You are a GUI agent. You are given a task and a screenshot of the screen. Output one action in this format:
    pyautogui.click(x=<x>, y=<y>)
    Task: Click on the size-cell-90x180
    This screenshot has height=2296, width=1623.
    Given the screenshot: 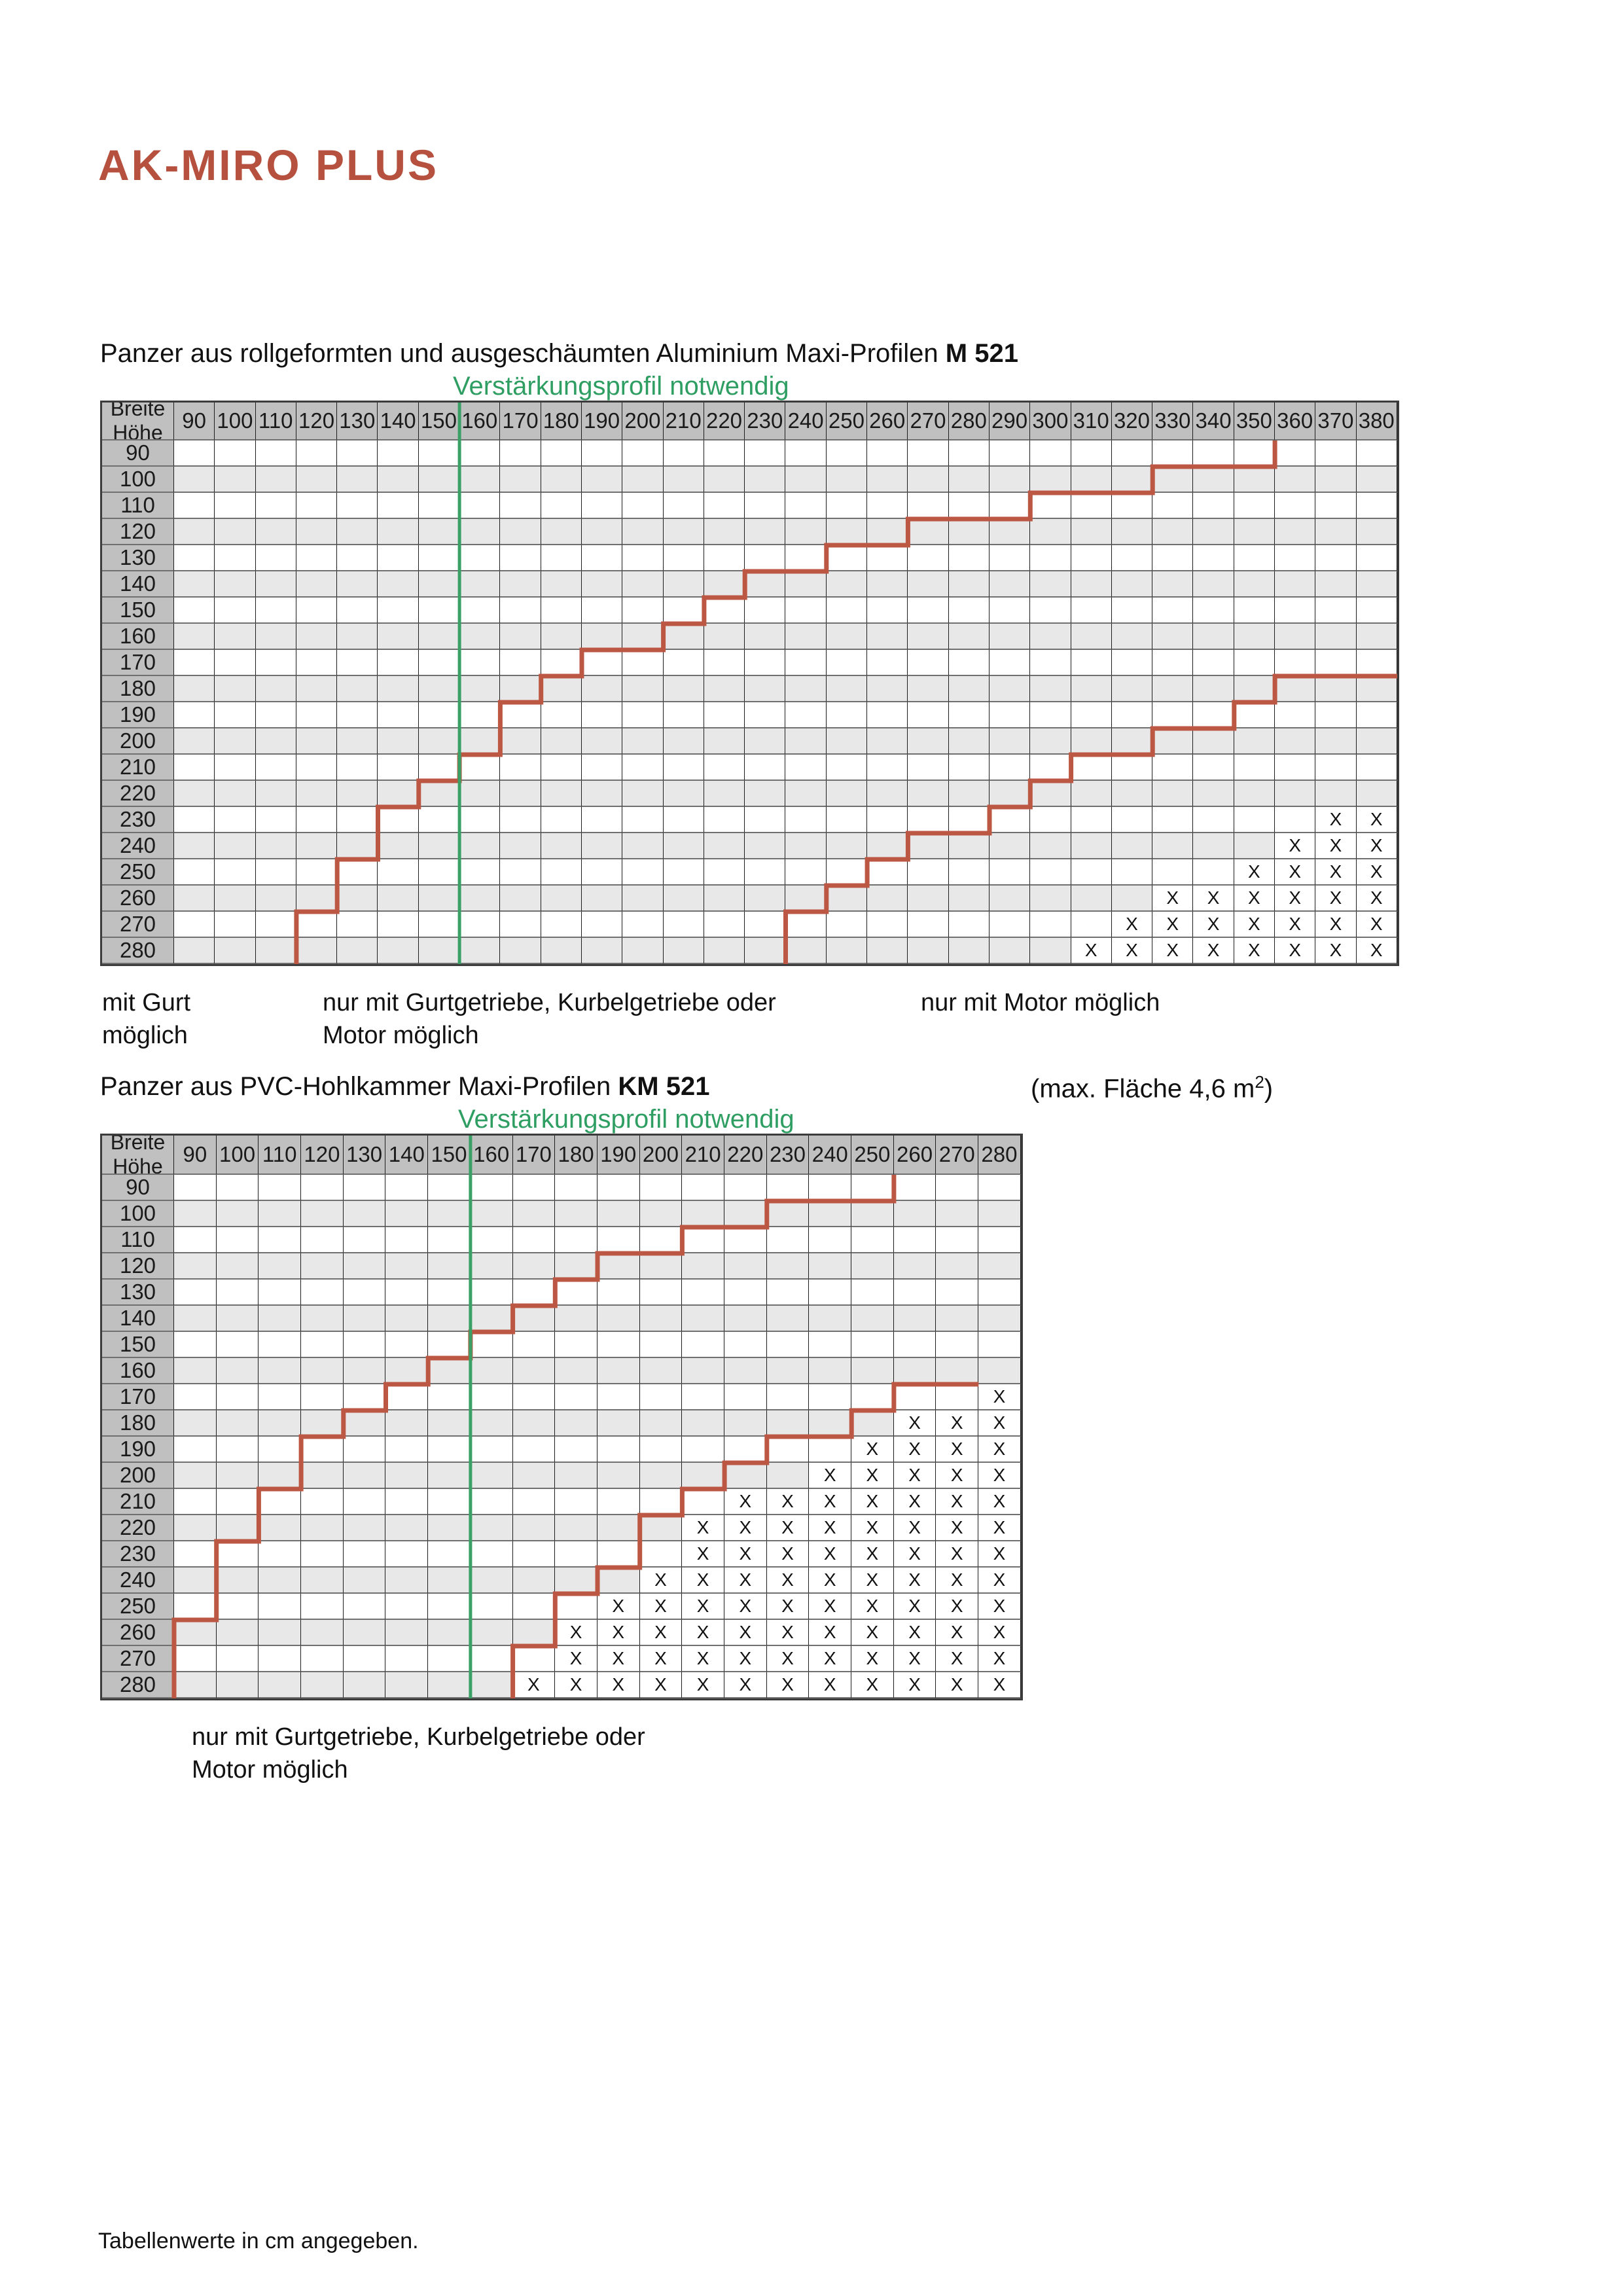 What is the action you would take?
    pyautogui.click(x=194, y=689)
    